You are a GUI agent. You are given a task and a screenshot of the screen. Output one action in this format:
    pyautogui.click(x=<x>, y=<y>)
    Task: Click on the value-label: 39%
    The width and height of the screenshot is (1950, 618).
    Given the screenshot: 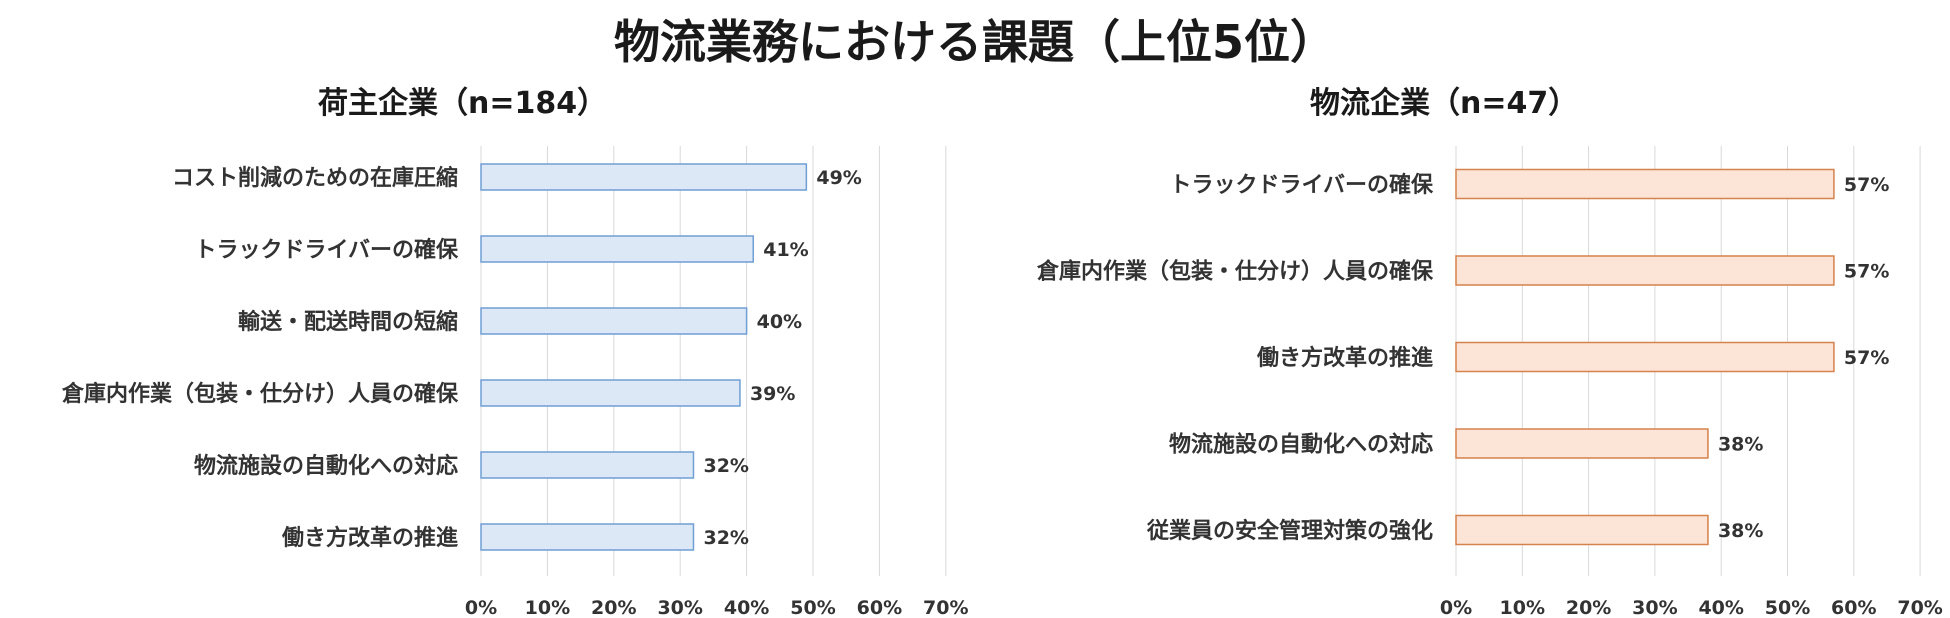 What is the action you would take?
    pyautogui.click(x=772, y=394)
    